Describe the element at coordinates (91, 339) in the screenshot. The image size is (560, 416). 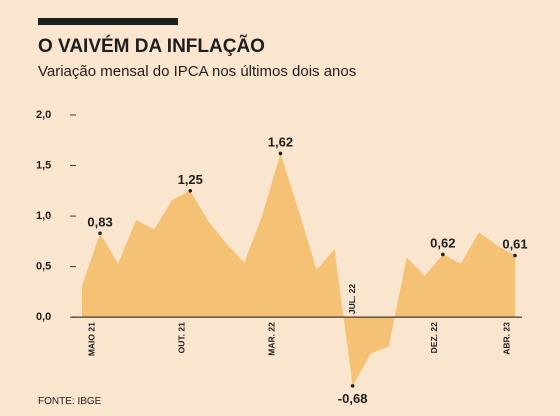
I see `x-tick-label: MAIO 21` at that location.